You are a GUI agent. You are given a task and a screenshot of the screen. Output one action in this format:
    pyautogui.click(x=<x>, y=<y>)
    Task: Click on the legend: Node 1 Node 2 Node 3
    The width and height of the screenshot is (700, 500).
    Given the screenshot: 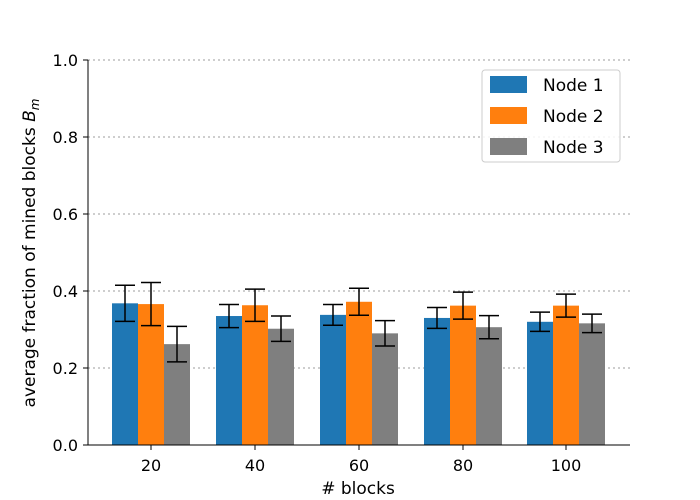 What is the action you would take?
    pyautogui.click(x=551, y=116)
    